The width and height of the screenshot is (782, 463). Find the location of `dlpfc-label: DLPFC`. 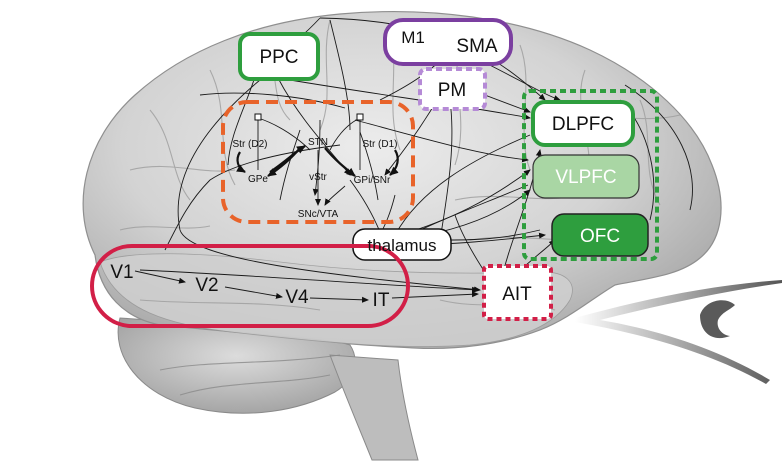

dlpfc-label: DLPFC is located at coordinates (583, 124).